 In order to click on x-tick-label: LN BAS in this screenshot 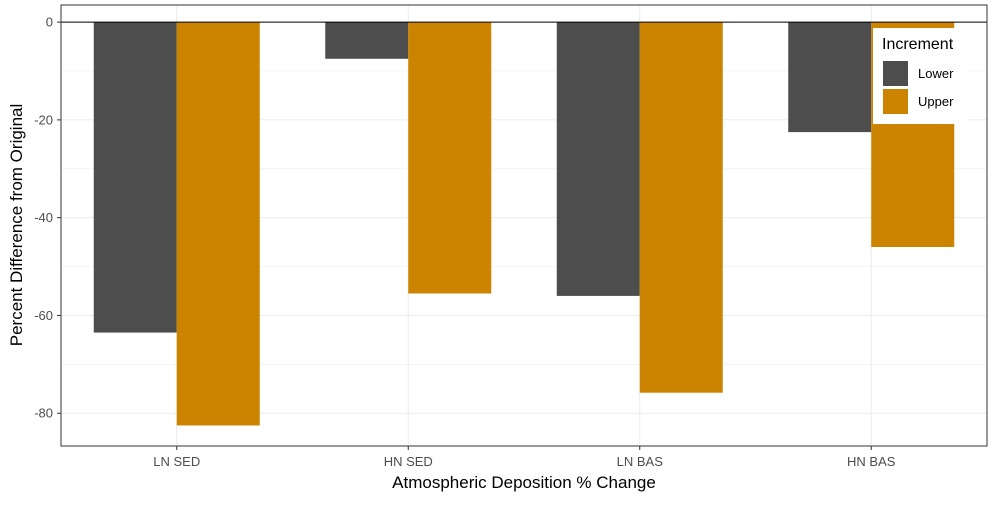, I will do `click(640, 461)`.